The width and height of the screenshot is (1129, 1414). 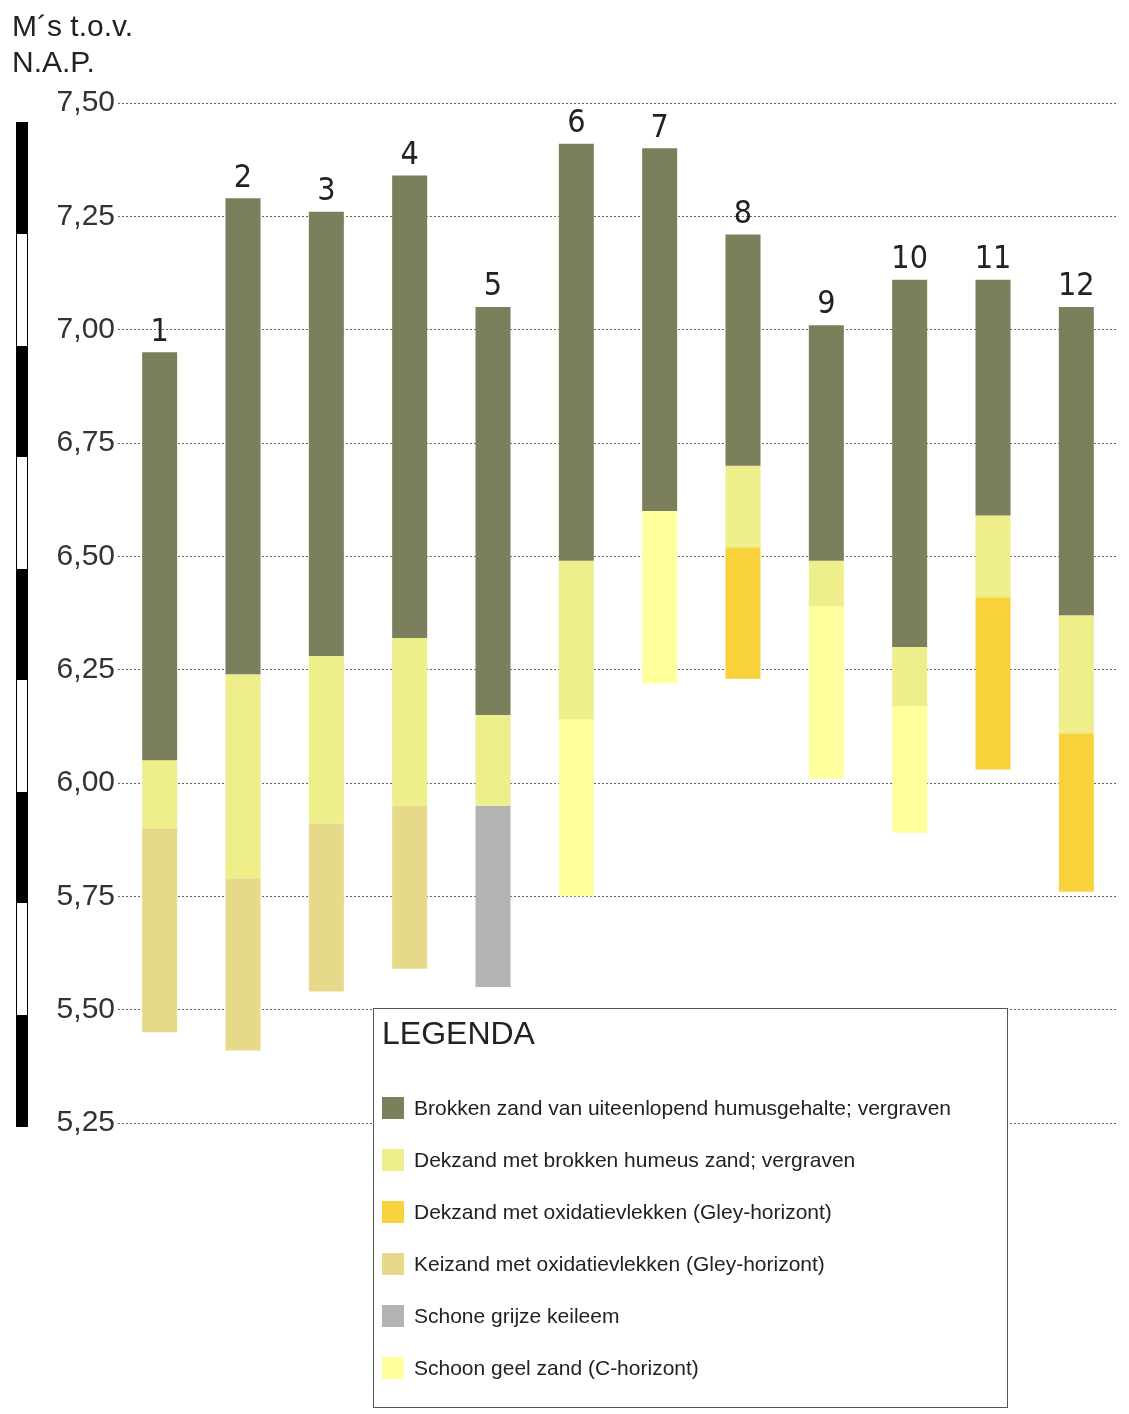 What do you see at coordinates (619, 1264) in the screenshot?
I see `legend-label: Keizand met oxidatievlekken (Gley-horizont)` at bounding box center [619, 1264].